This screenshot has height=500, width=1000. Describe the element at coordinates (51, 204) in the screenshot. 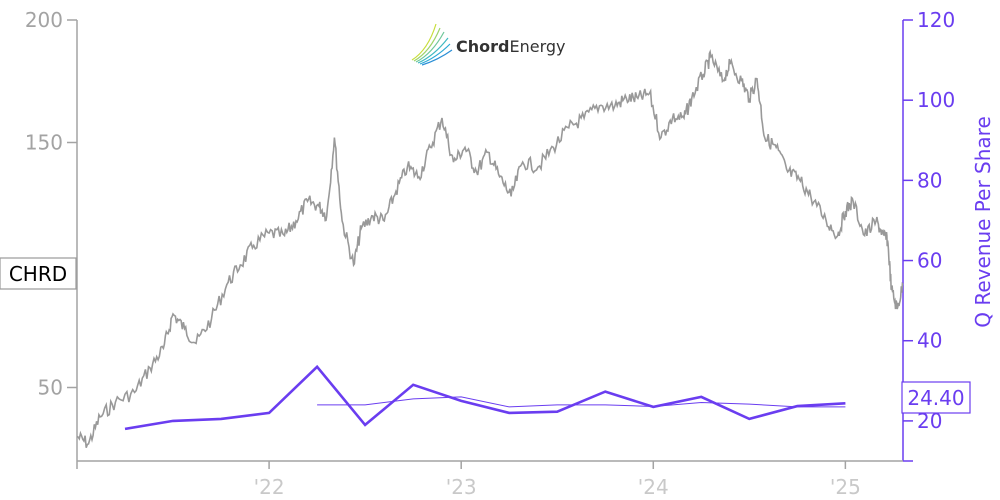

I see `left-axis-ticks: 50 150 200` at that location.